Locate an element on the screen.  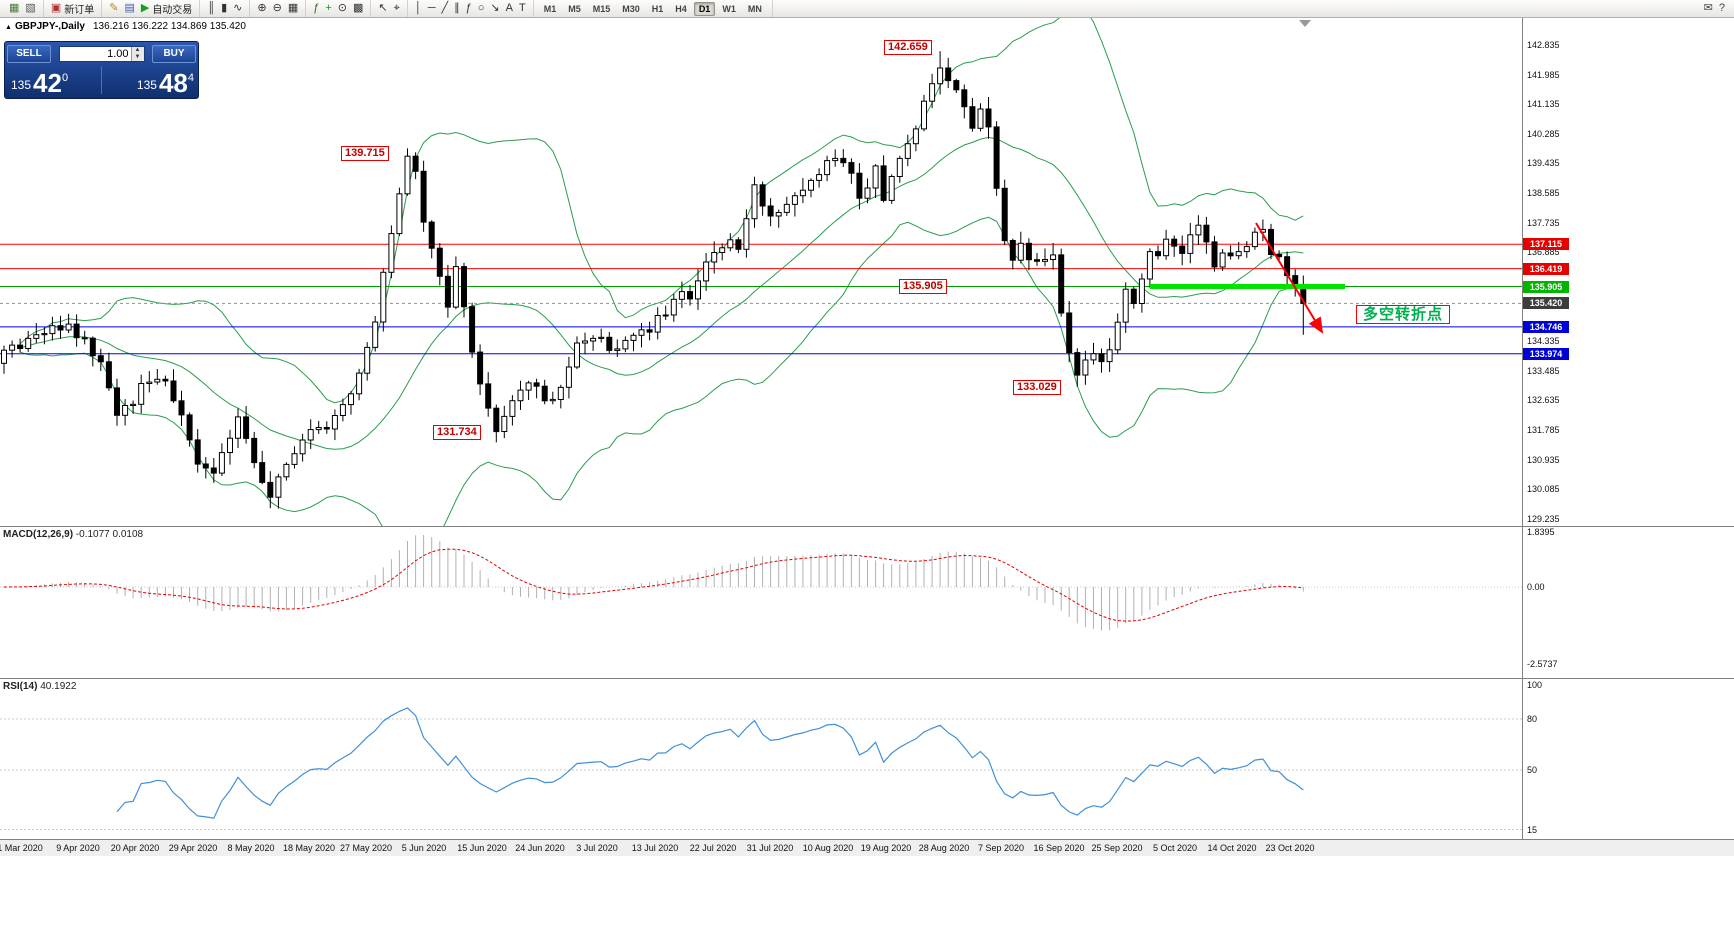
price-axis-label: 131.785 is located at coordinates (1543, 430).